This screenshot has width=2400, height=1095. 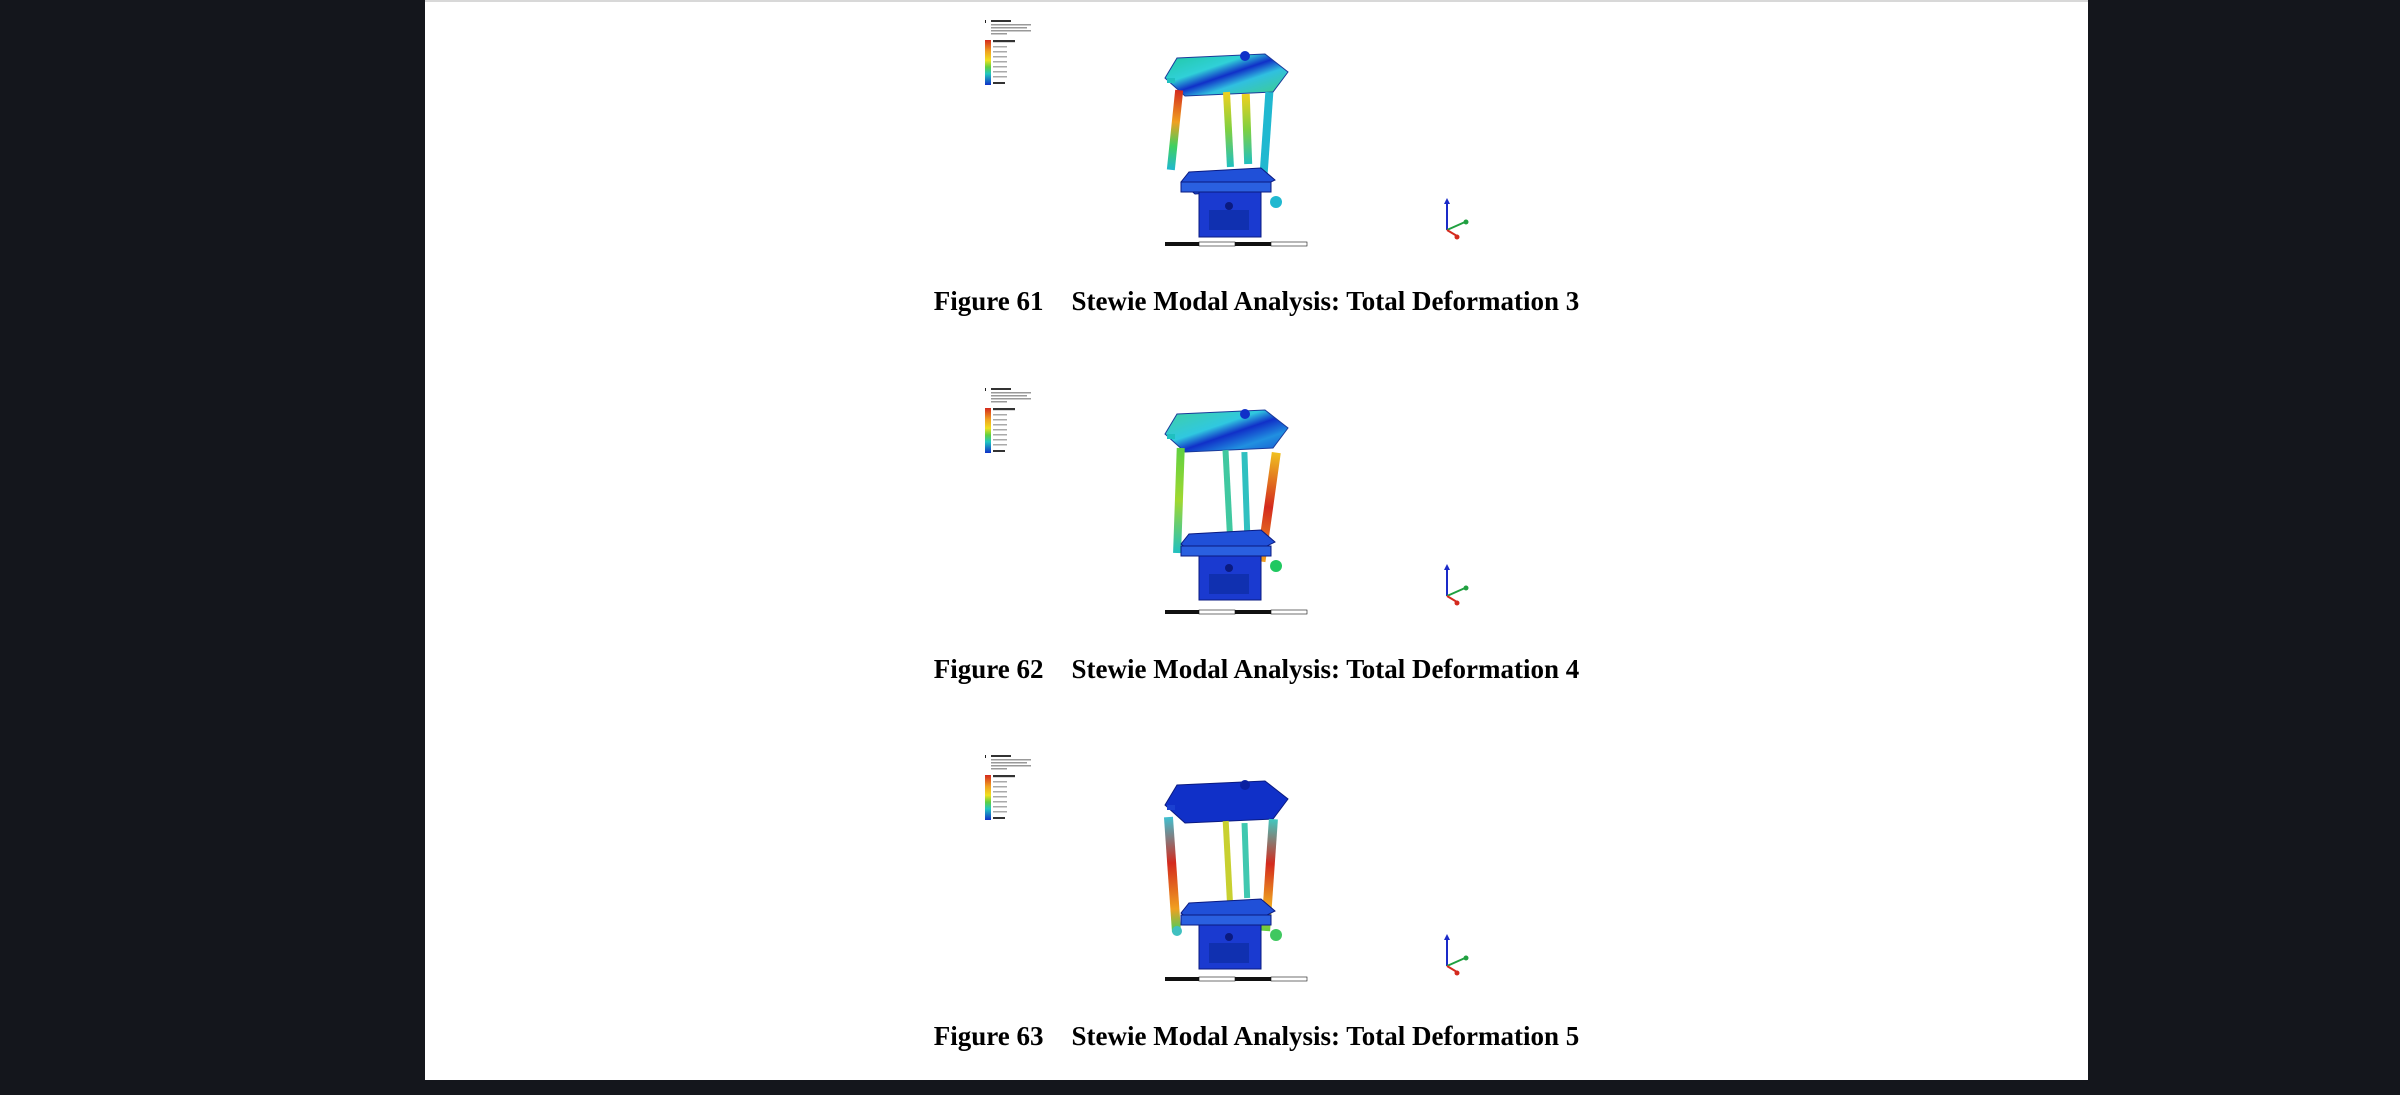 I want to click on figure-number: Figure 63, so click(x=988, y=1036).